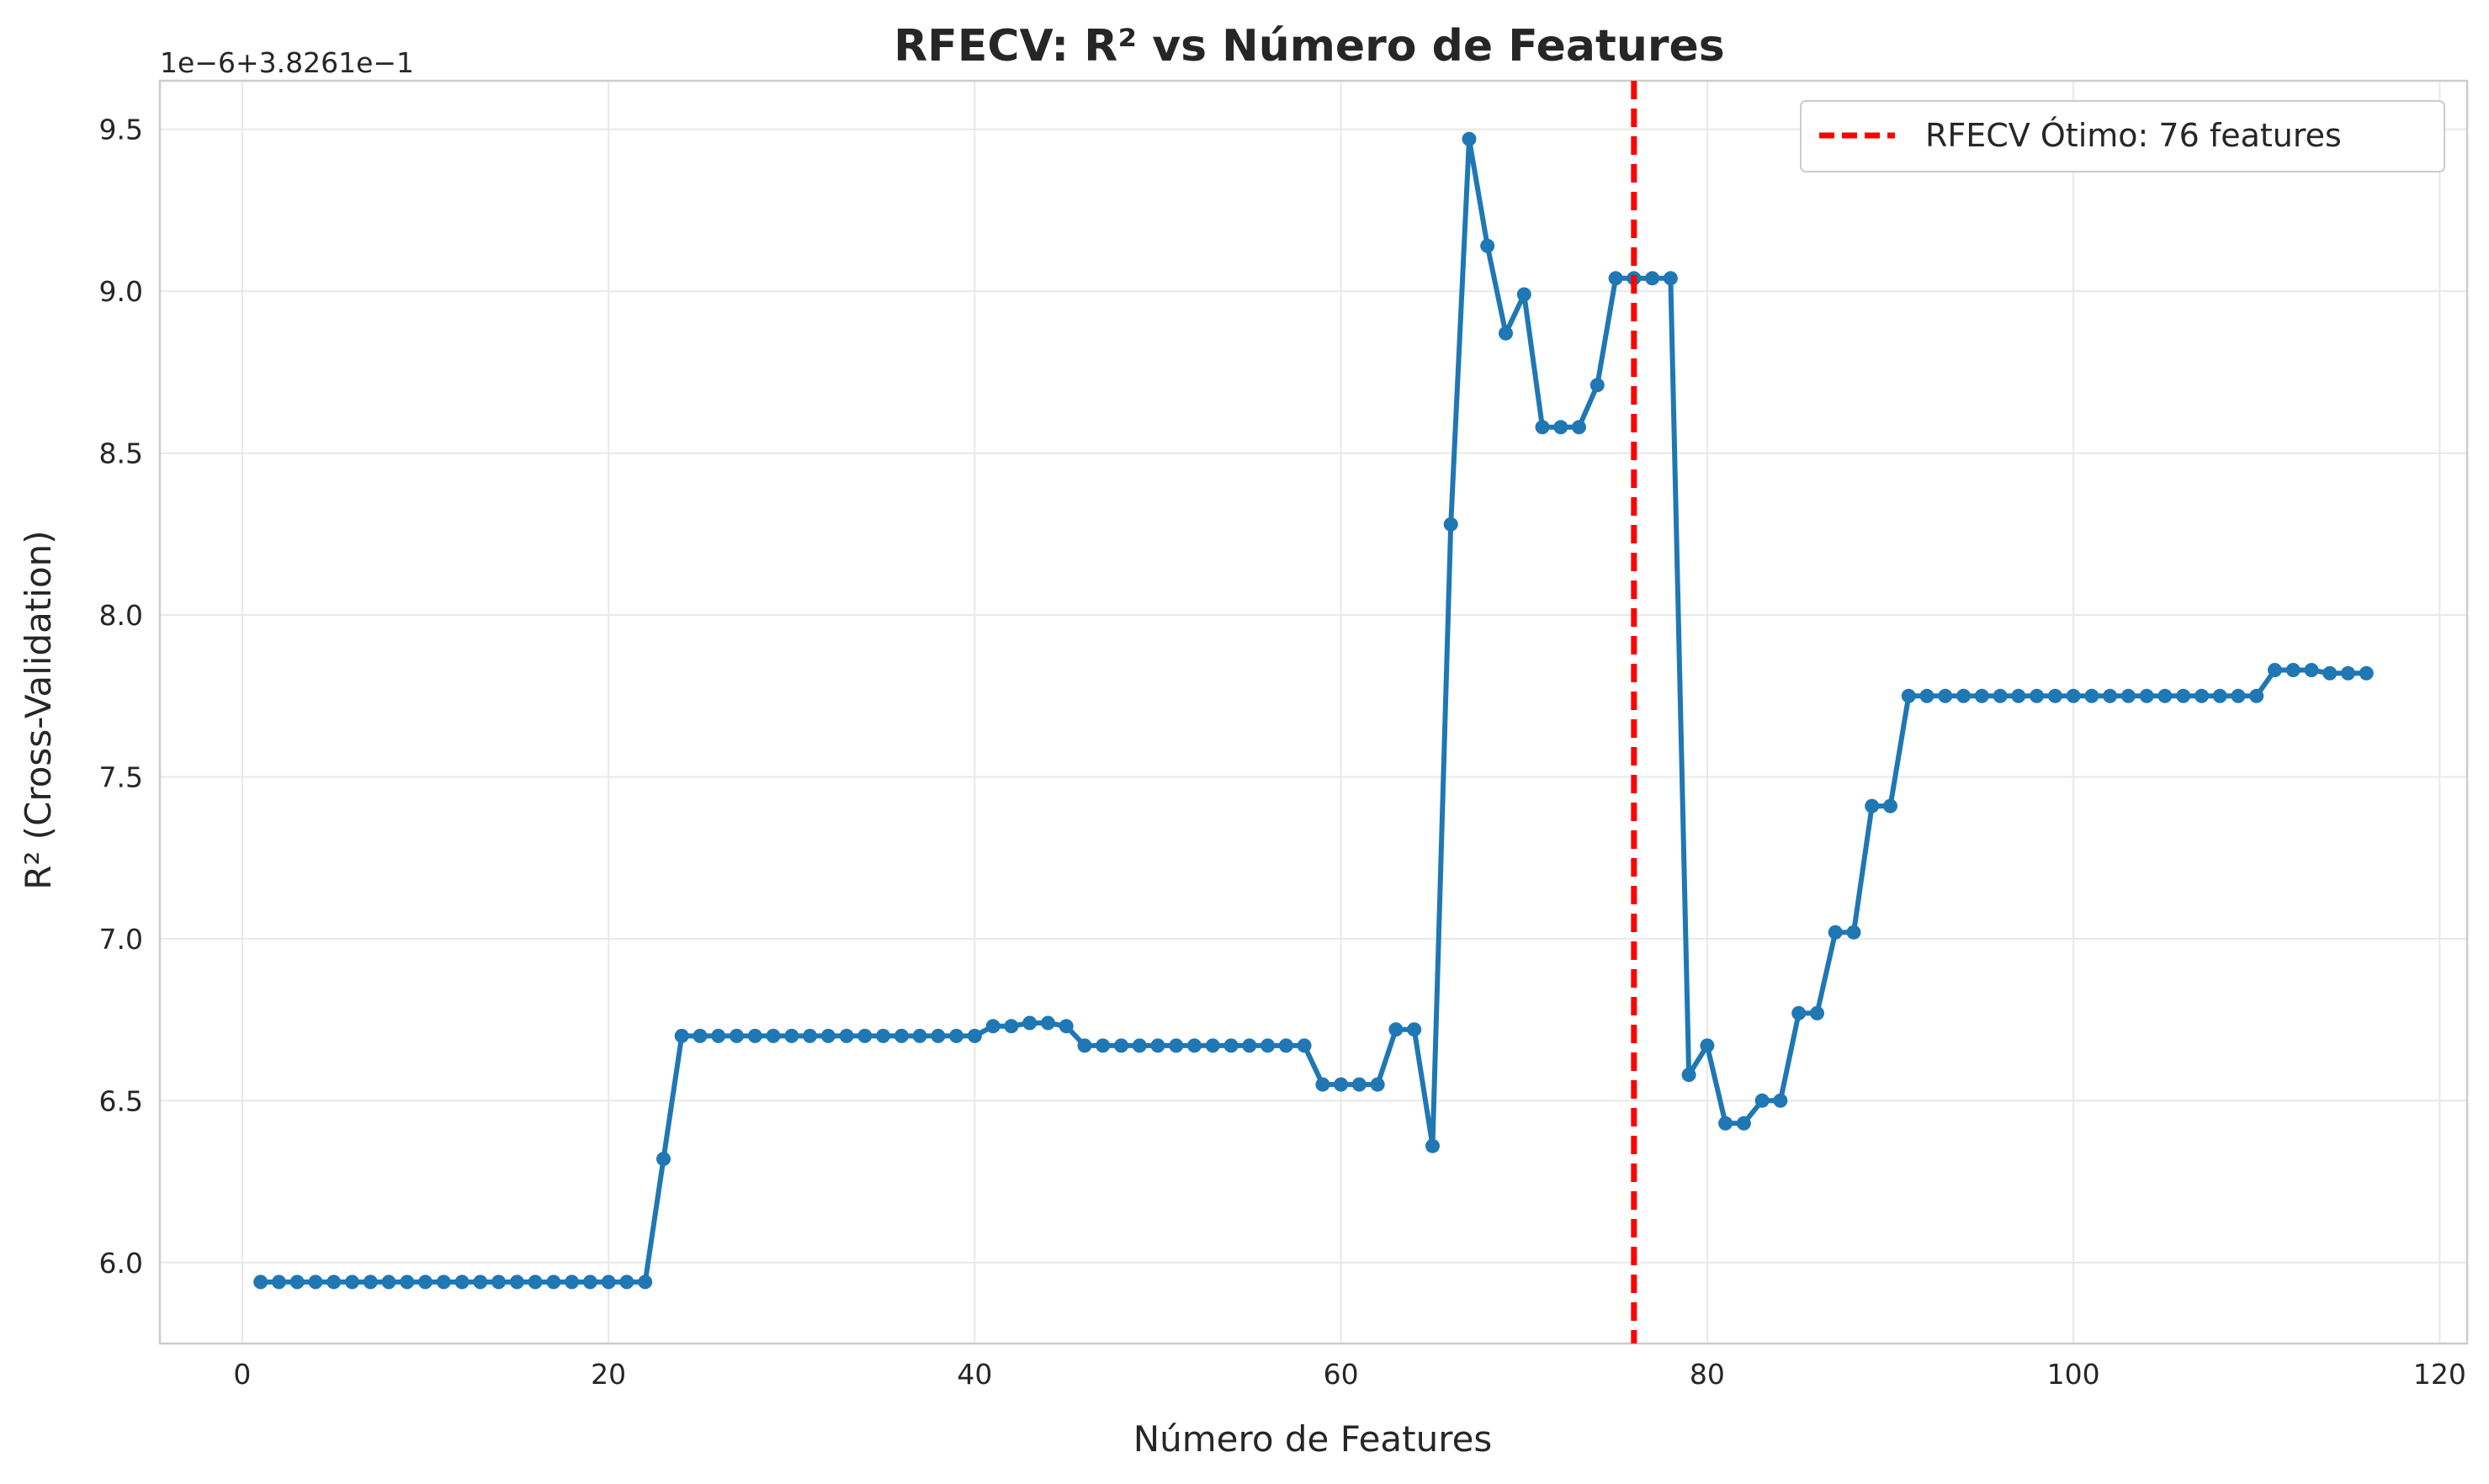  I want to click on legend: RFECV Ótimo: 76 features, so click(2123, 136).